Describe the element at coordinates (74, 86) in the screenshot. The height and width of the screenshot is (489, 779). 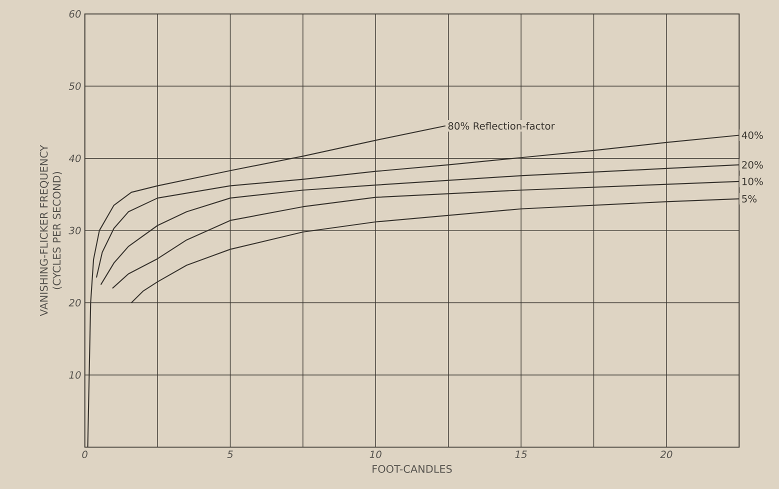
I see `y-tick-label: 50` at that location.